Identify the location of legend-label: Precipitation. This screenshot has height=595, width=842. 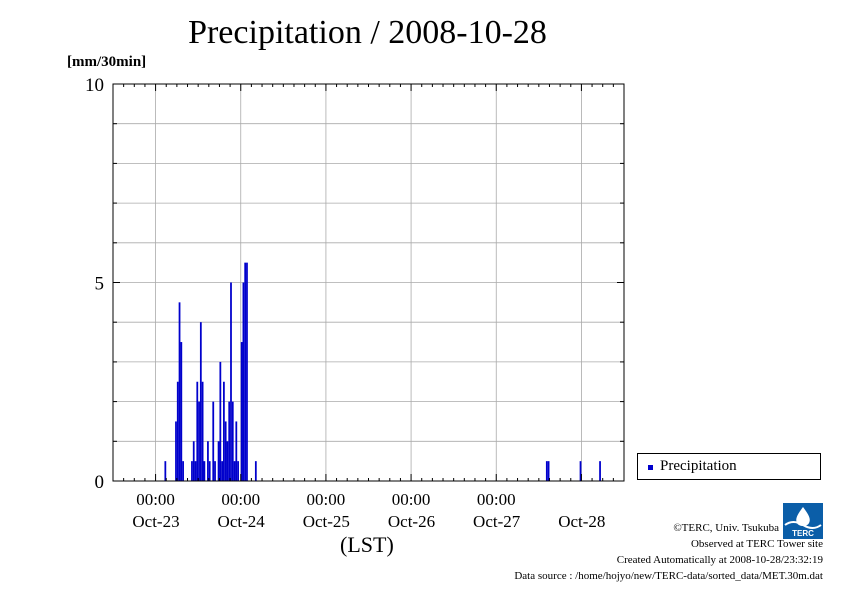
(698, 466).